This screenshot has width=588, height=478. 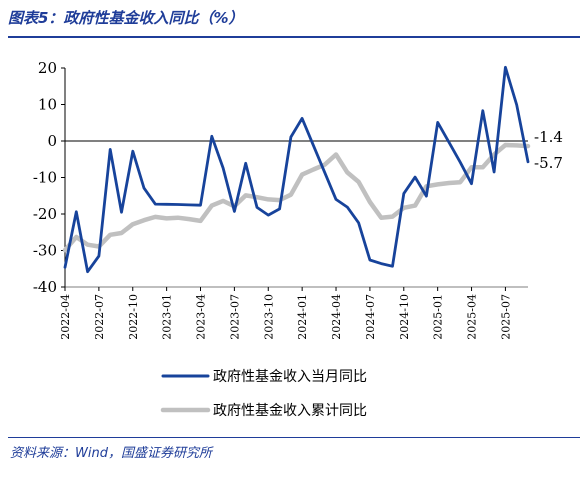 I want to click on legend-item-monthly-label: 政府性基金收入当月同比, so click(x=290, y=376).